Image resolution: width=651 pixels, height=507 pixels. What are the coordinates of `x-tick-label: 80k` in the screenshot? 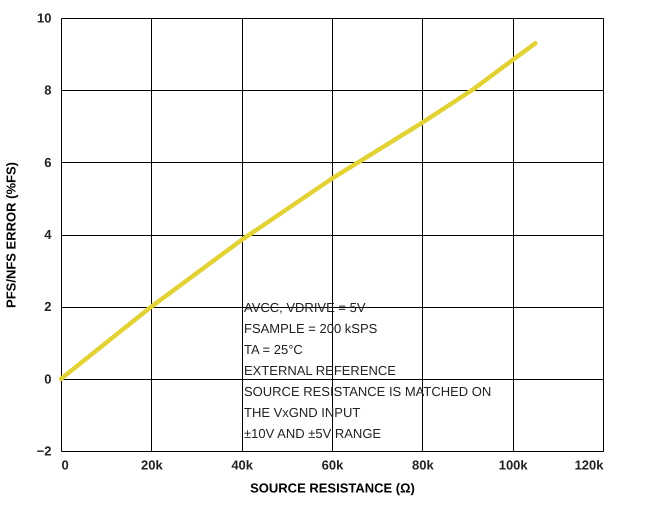 It's located at (423, 465).